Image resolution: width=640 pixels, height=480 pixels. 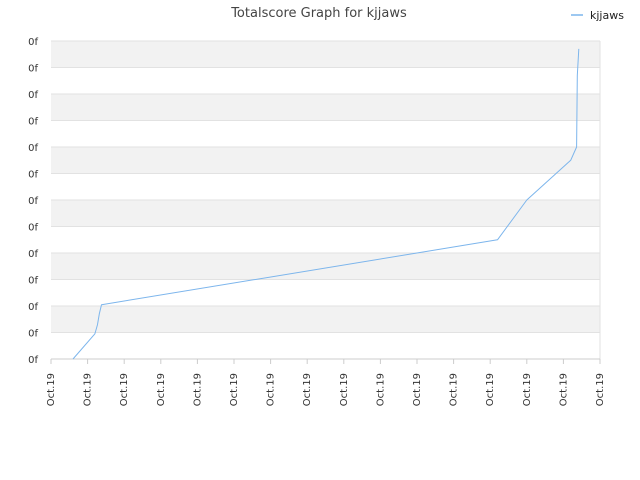 What do you see at coordinates (318, 13) in the screenshot?
I see `chart-title: Totalscore Graph for kjjaws` at bounding box center [318, 13].